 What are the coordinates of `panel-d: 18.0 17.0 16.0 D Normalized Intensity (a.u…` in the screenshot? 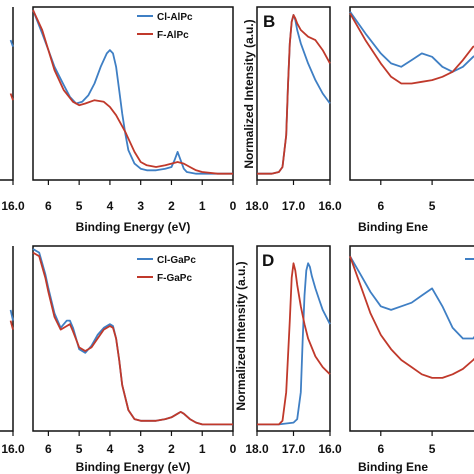 It's located at (288, 350).